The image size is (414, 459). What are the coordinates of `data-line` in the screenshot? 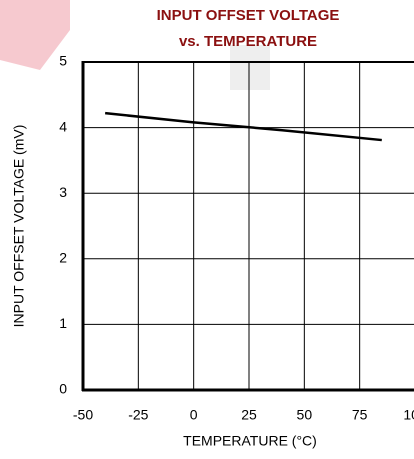 It's located at (243, 126).